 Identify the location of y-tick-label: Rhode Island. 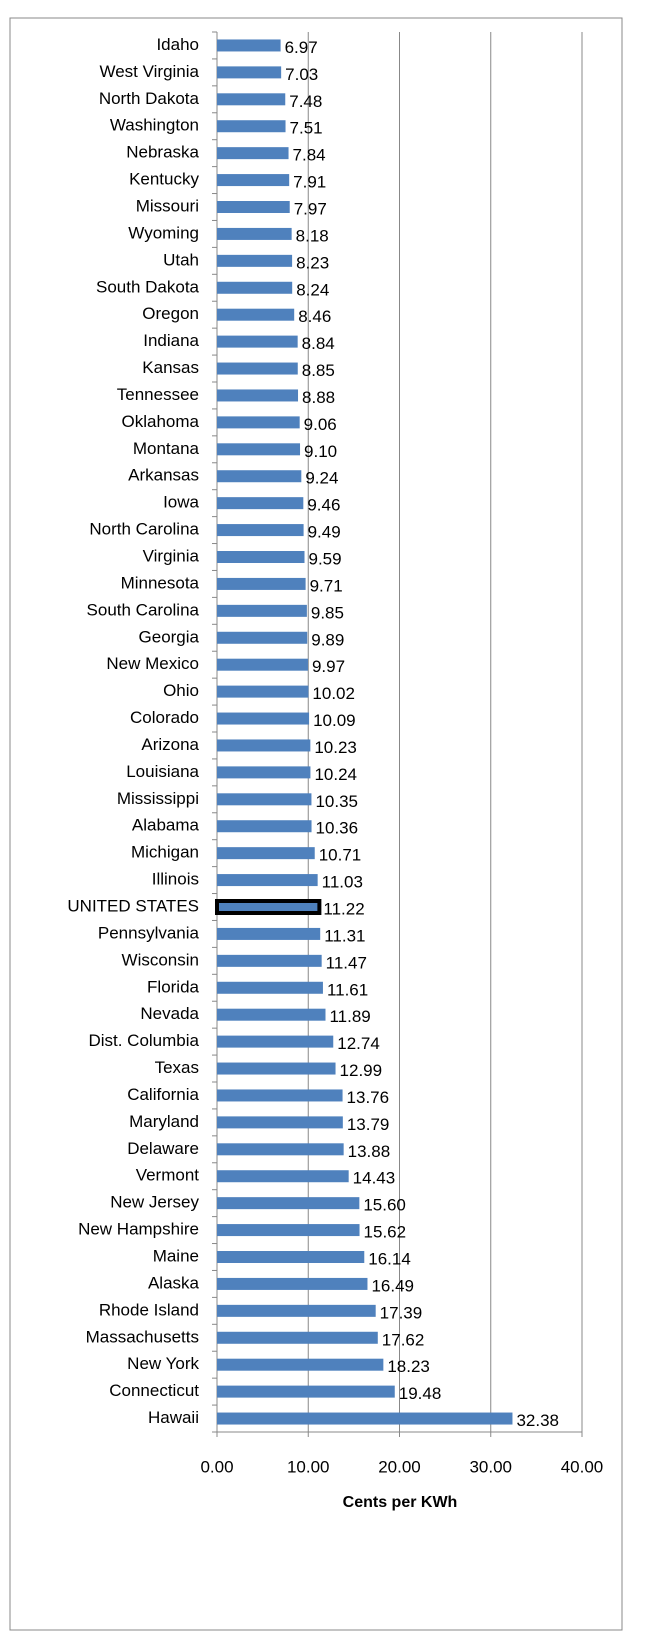
(149, 1309).